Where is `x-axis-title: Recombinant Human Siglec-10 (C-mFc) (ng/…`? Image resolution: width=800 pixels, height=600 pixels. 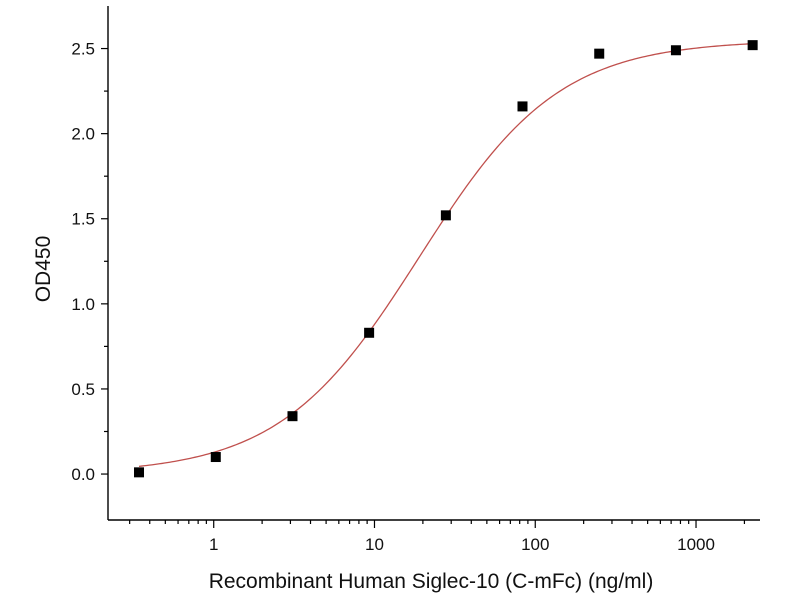 x-axis-title: Recombinant Human Siglec-10 (C-mFc) (ng/… is located at coordinates (431, 581).